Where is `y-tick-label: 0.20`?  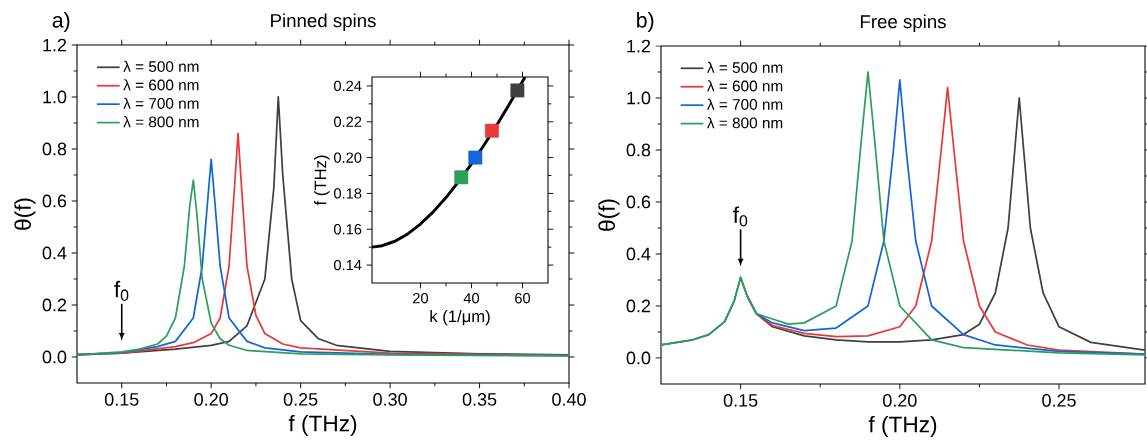 y-tick-label: 0.20 is located at coordinates (347, 157).